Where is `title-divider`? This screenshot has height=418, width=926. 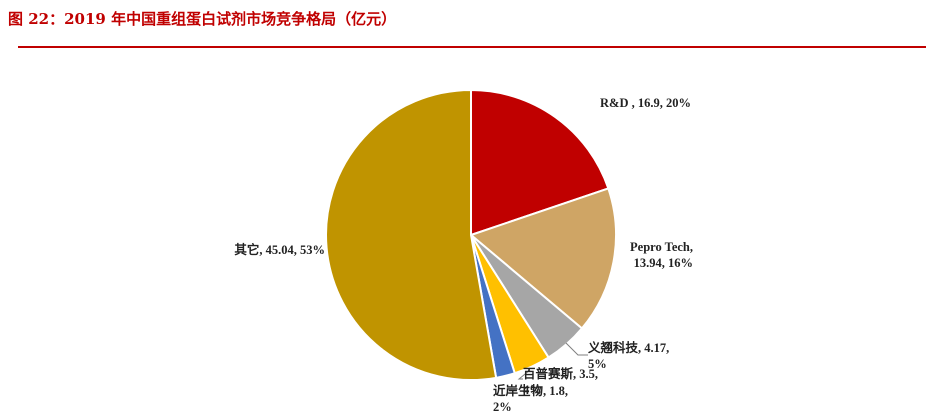 title-divider is located at coordinates (472, 47).